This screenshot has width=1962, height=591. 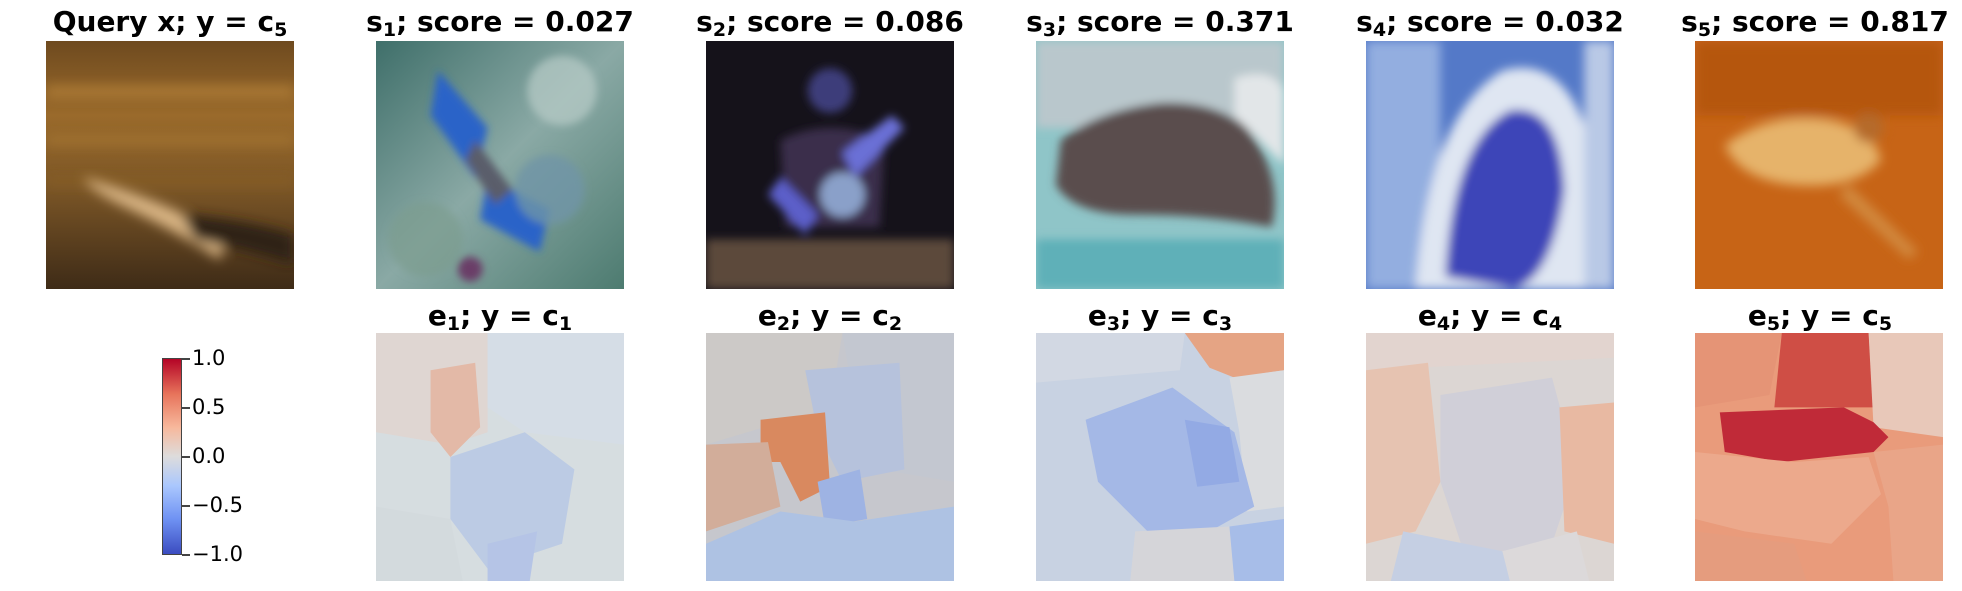 What do you see at coordinates (1819, 165) in the screenshot?
I see `sample-5-image` at bounding box center [1819, 165].